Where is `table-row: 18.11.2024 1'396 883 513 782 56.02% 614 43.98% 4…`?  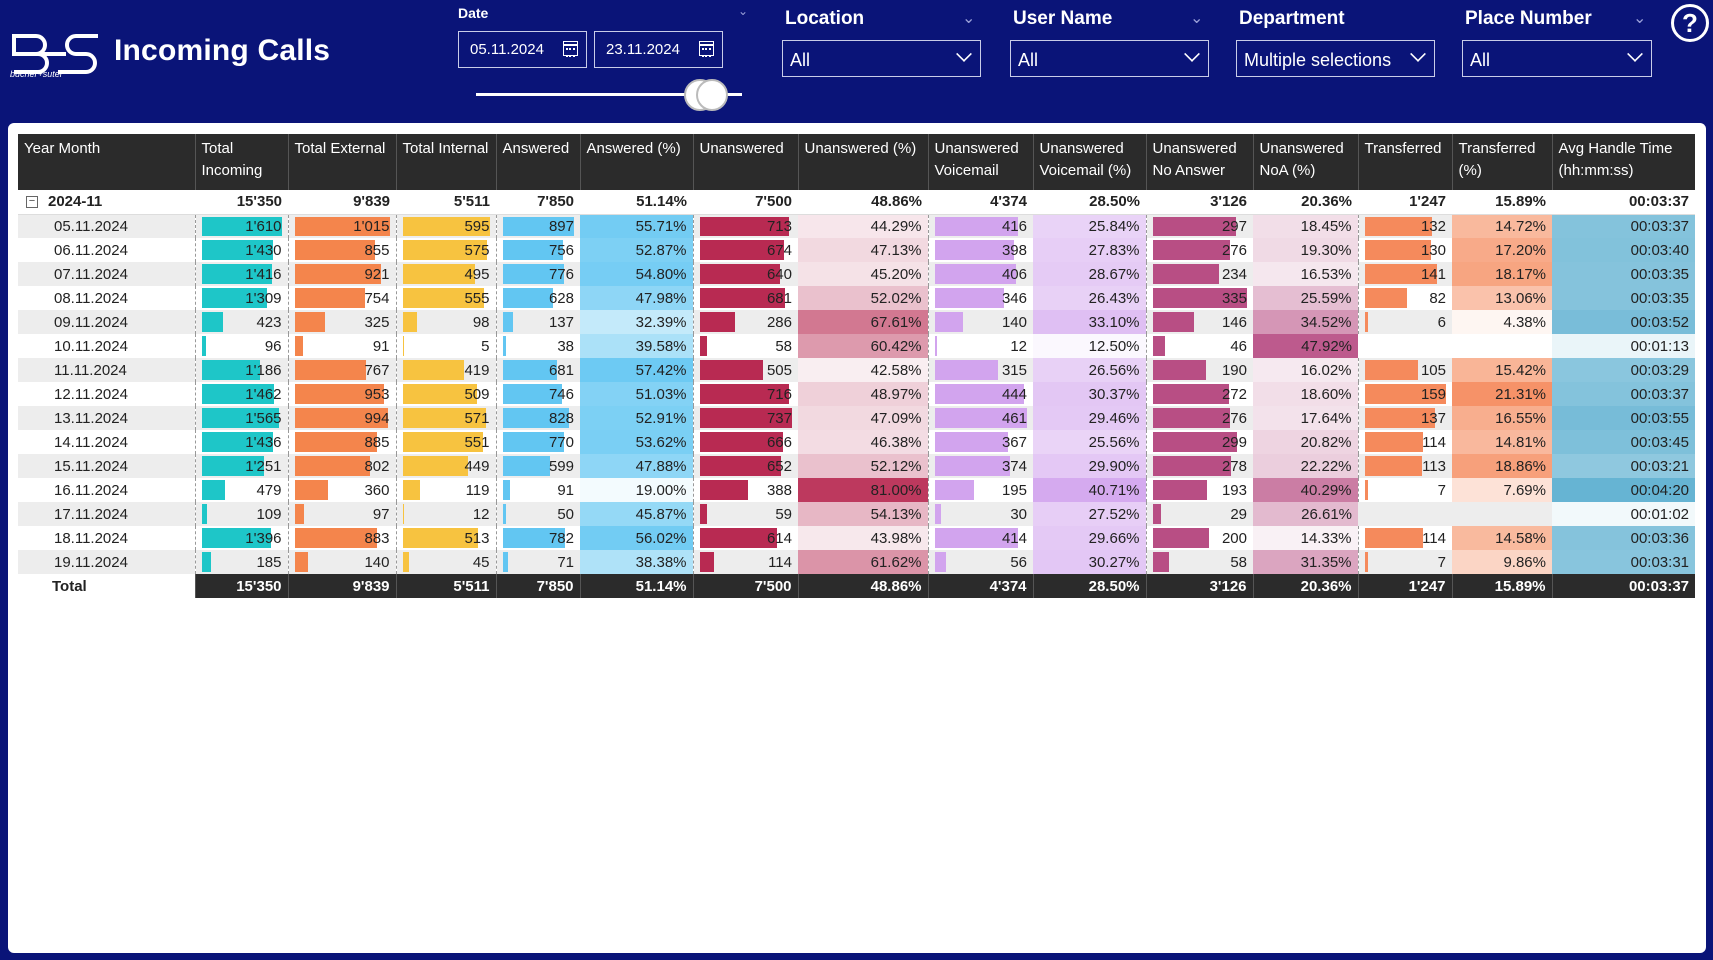
table-row: 18.11.2024 1'396 883 513 782 56.02% 614 43.98% 4… is located at coordinates (856, 538).